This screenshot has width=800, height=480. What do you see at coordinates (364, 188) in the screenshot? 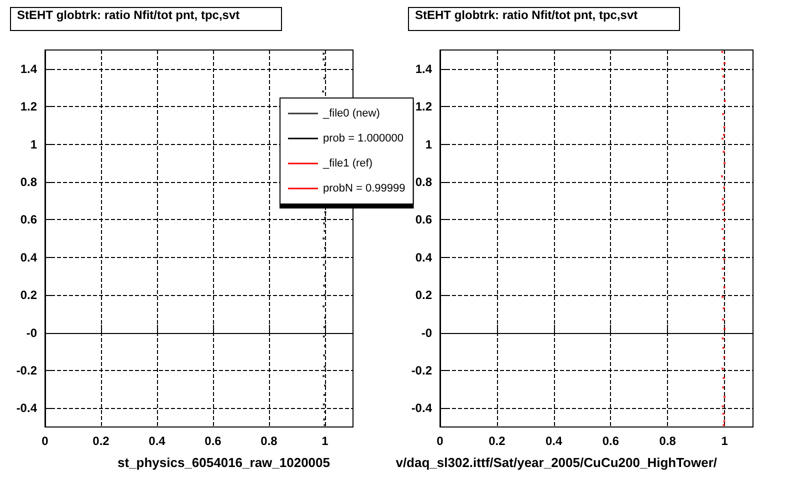
I see `legend-label: probN = 0.99999` at bounding box center [364, 188].